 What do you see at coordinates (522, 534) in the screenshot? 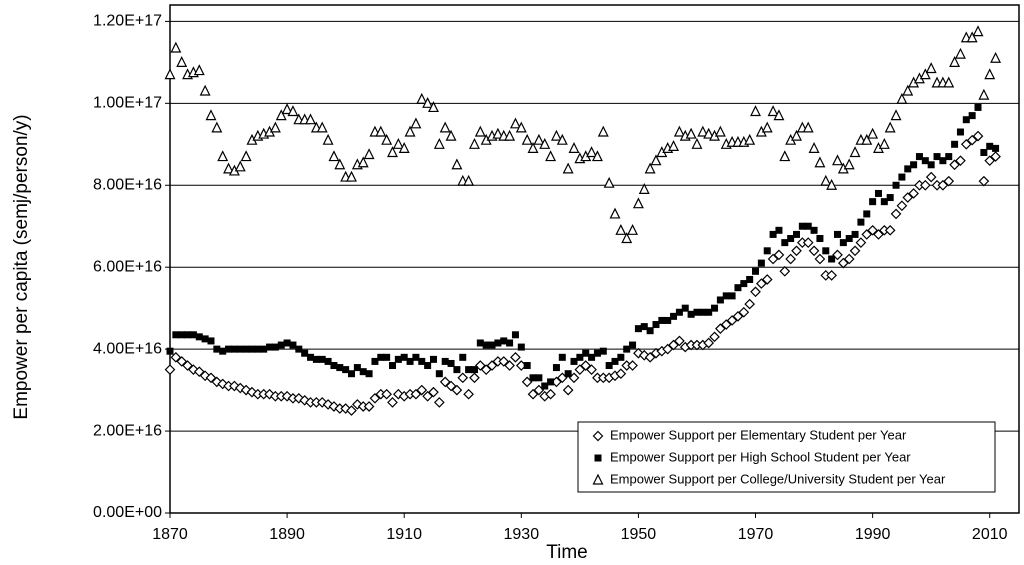
I see `x-tick-label: 1930` at bounding box center [522, 534].